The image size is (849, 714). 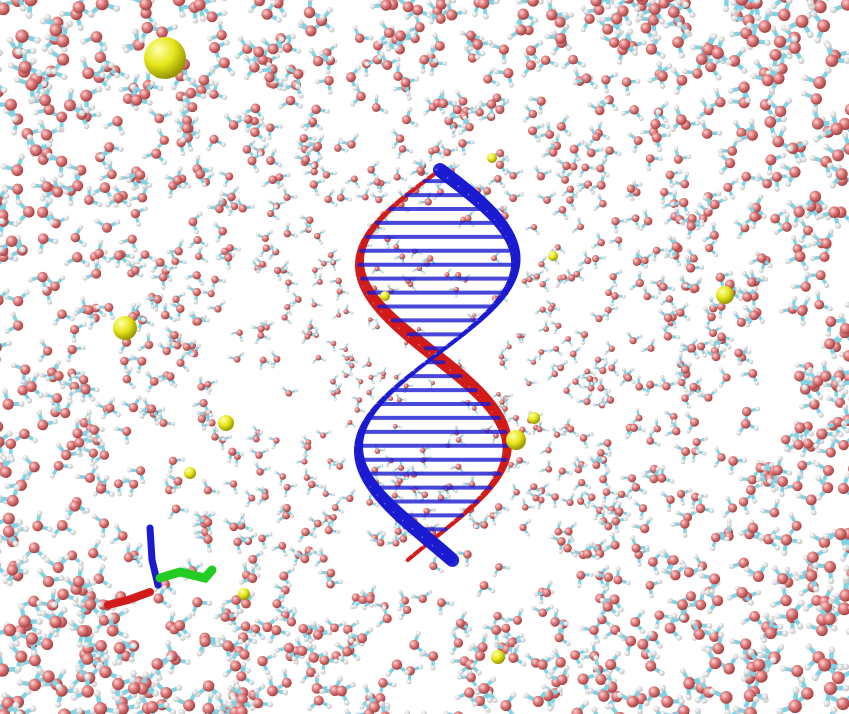 I want to click on ion-sphere, so click(x=165, y=58).